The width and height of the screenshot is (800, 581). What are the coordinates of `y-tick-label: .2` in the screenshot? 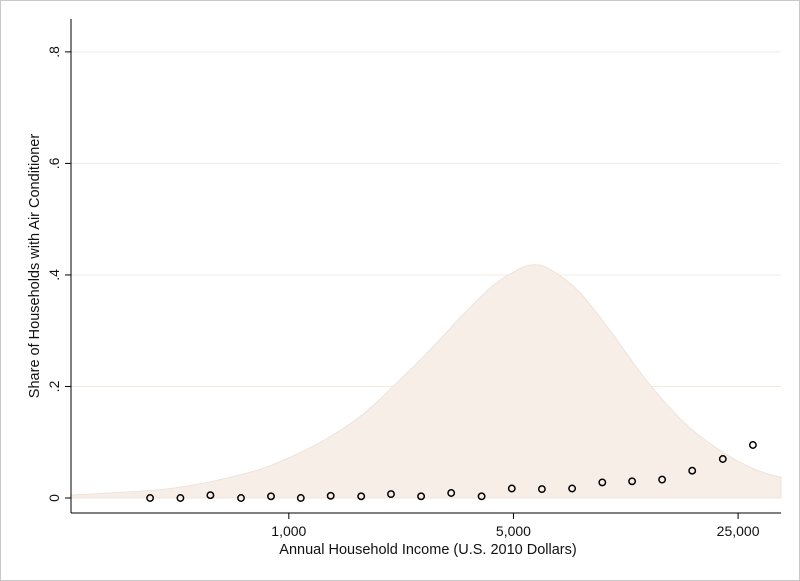 It's located at (54, 386).